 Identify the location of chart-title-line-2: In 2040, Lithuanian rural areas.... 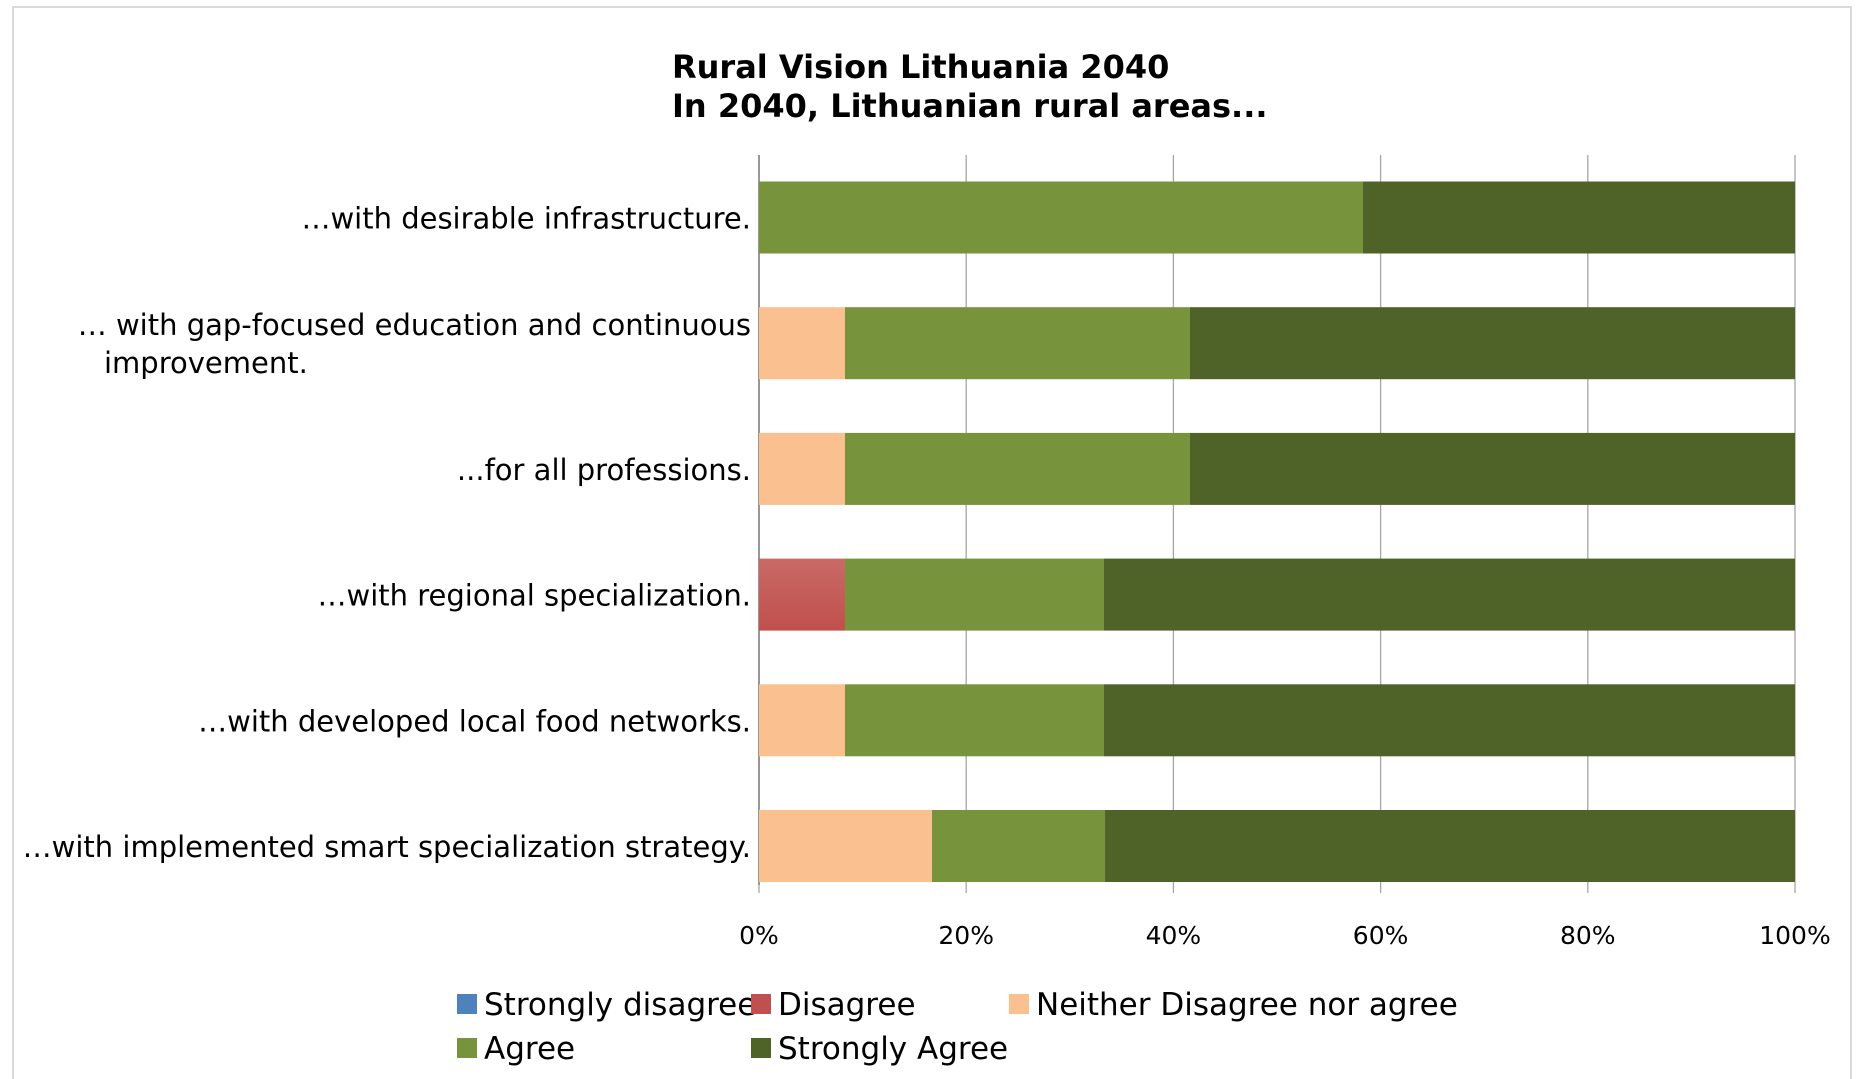
(970, 106).